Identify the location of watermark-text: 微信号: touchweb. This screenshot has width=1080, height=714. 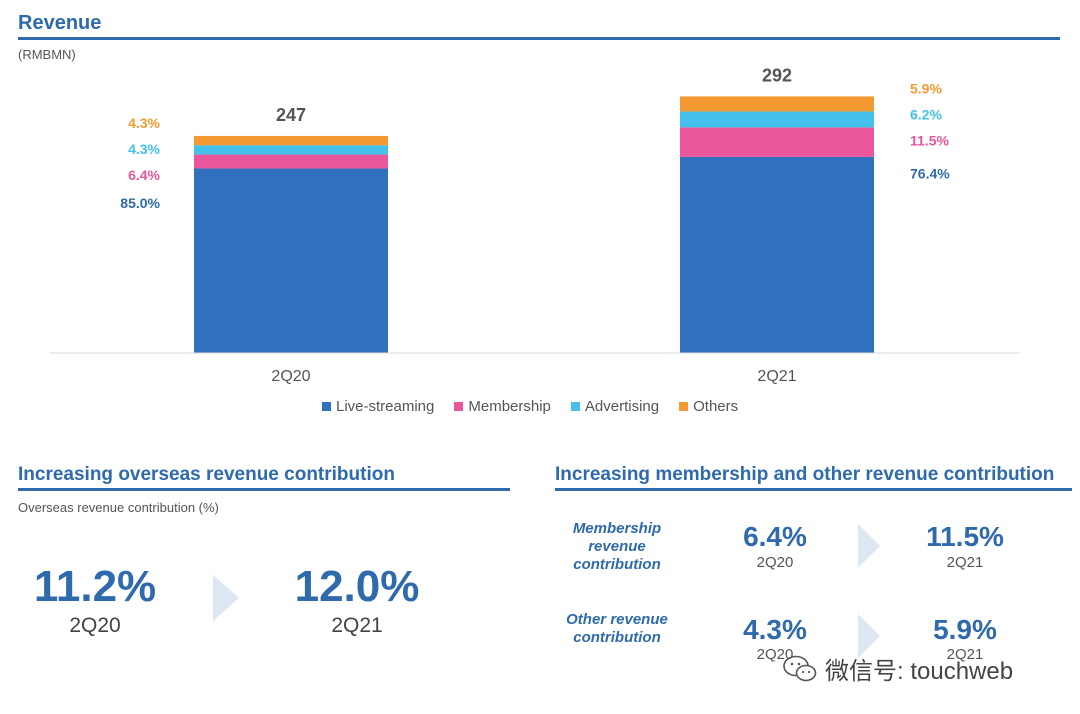
(919, 671).